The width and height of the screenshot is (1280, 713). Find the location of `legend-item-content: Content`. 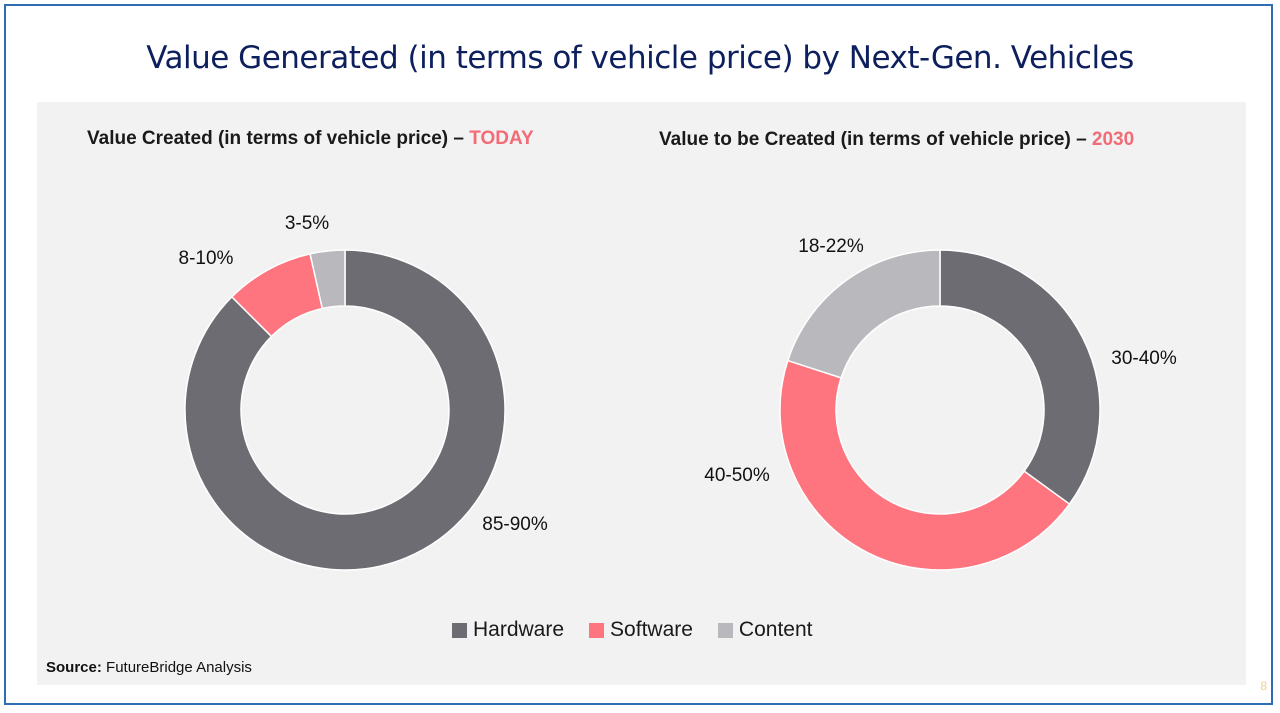

legend-item-content: Content is located at coordinates (765, 630).